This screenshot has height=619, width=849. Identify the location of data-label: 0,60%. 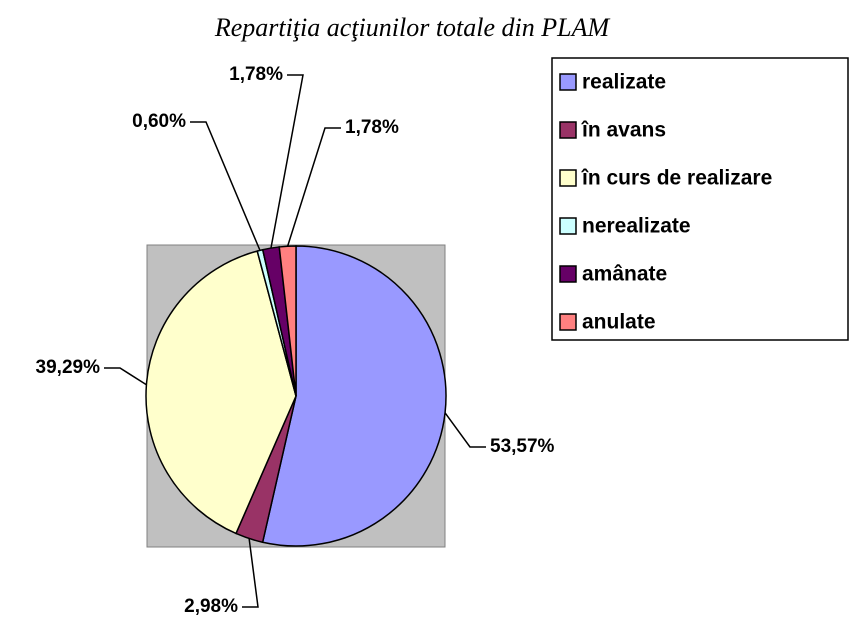
(159, 121).